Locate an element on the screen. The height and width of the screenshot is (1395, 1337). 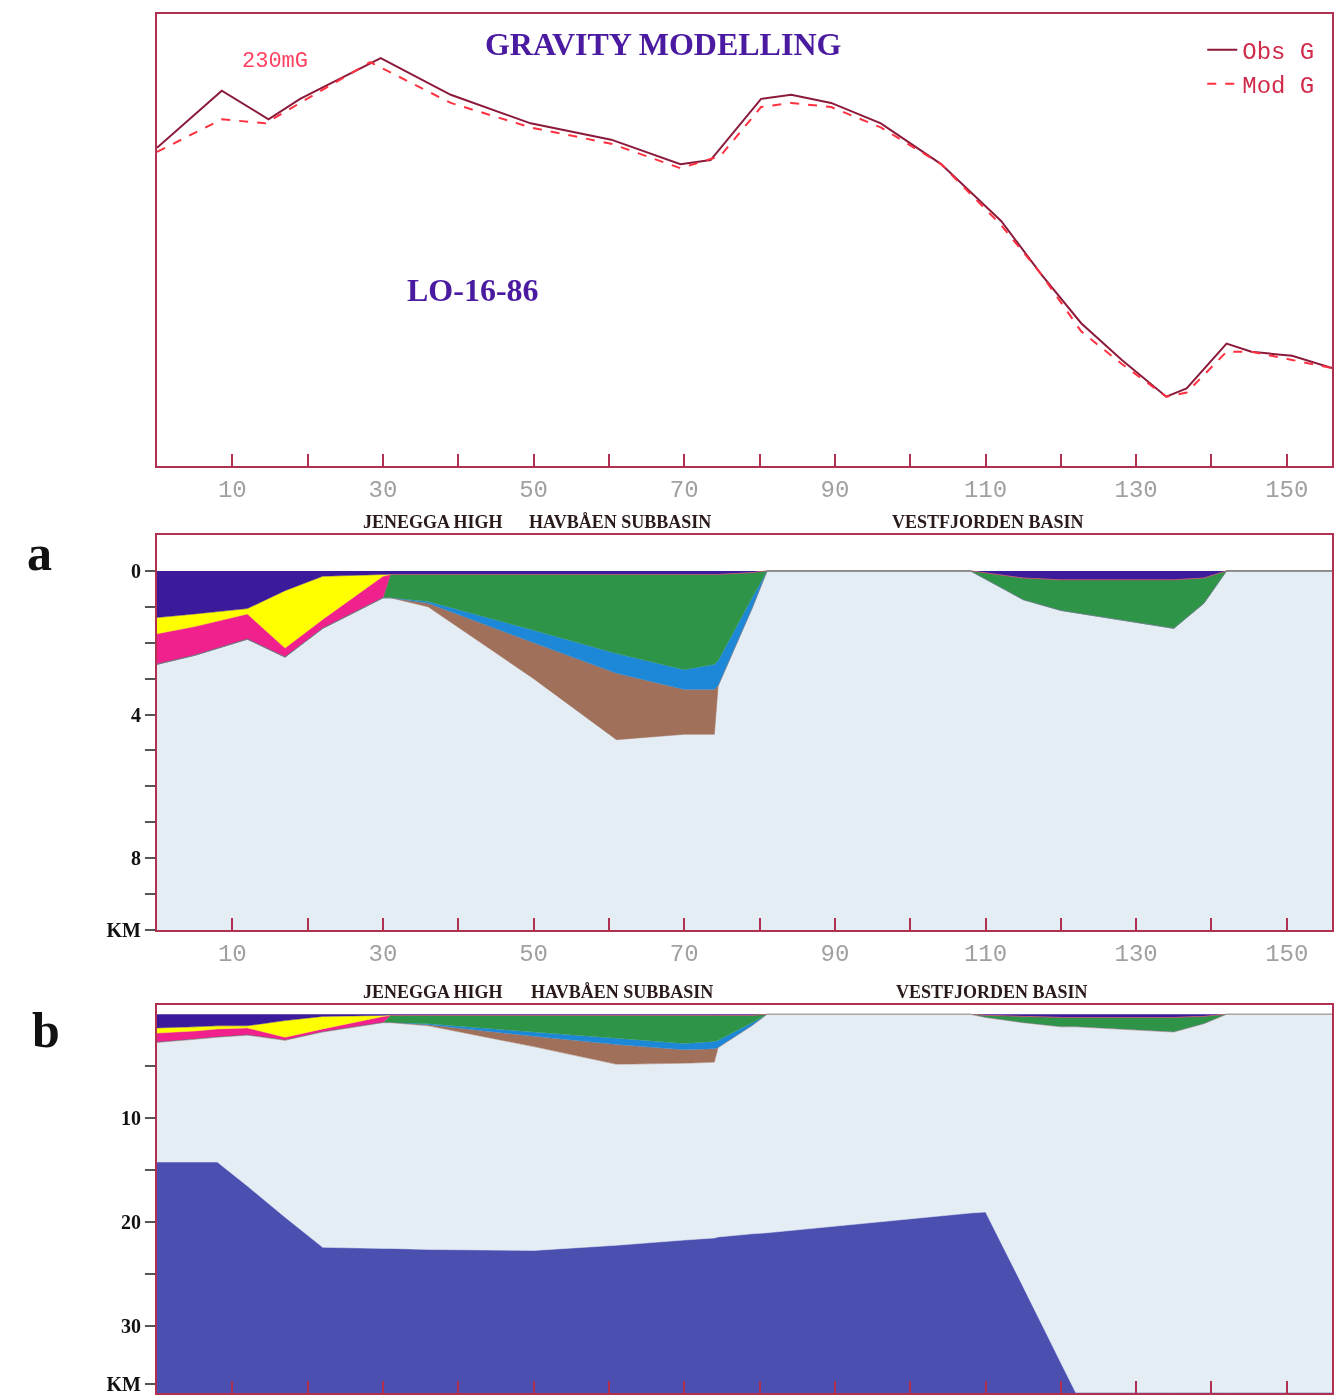
y-tick-label: 20 is located at coordinates (131, 1222).